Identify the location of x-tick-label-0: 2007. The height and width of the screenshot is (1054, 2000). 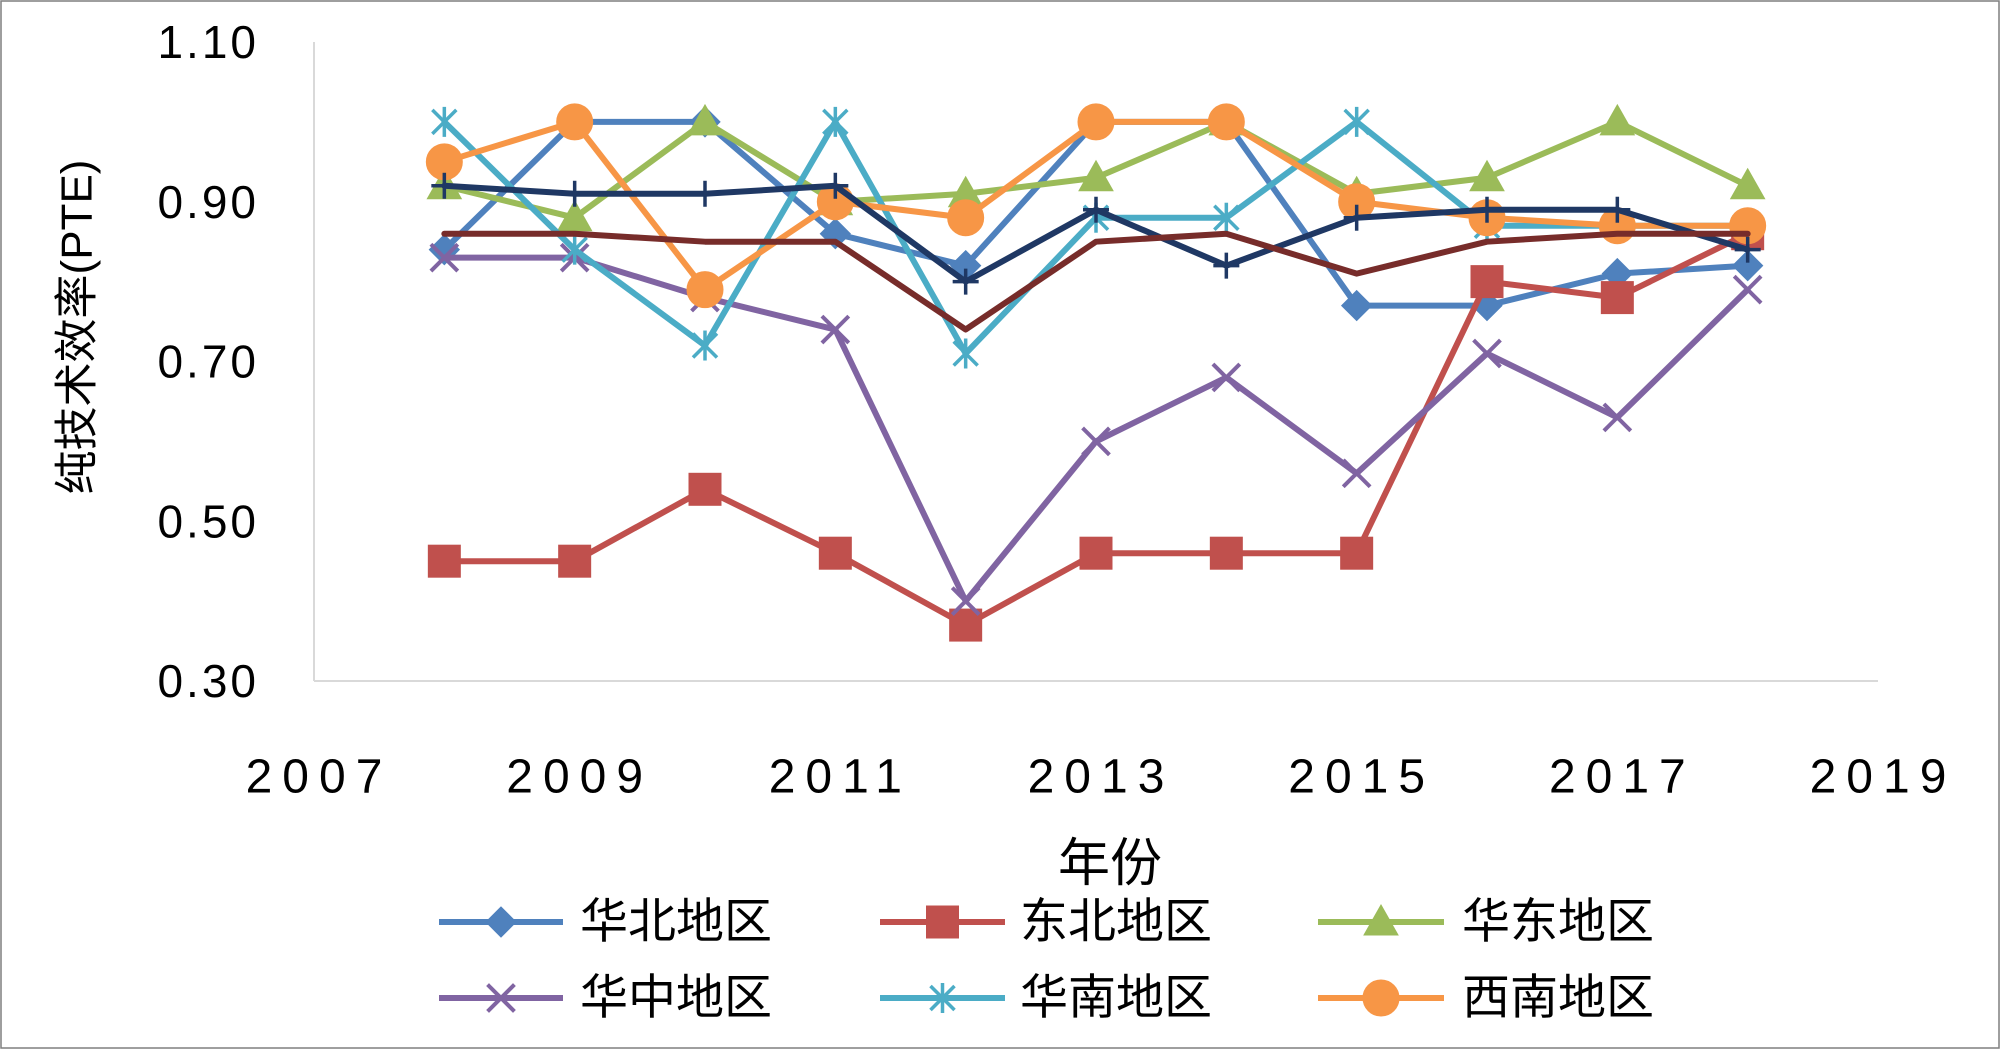
(319, 777).